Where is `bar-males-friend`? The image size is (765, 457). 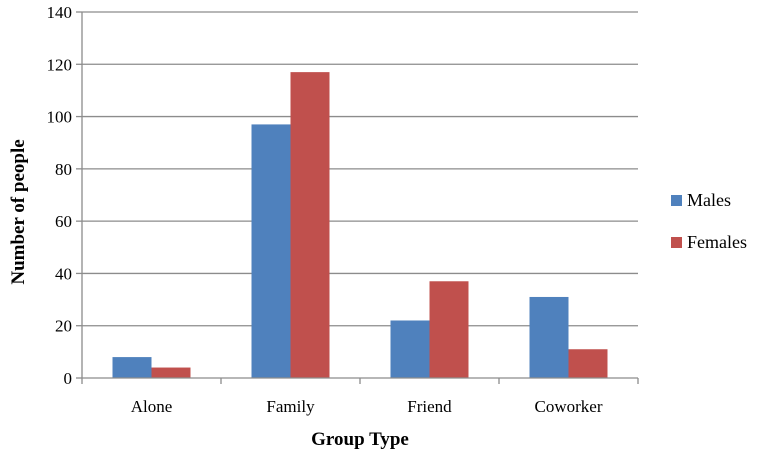
bar-males-friend is located at coordinates (410, 349).